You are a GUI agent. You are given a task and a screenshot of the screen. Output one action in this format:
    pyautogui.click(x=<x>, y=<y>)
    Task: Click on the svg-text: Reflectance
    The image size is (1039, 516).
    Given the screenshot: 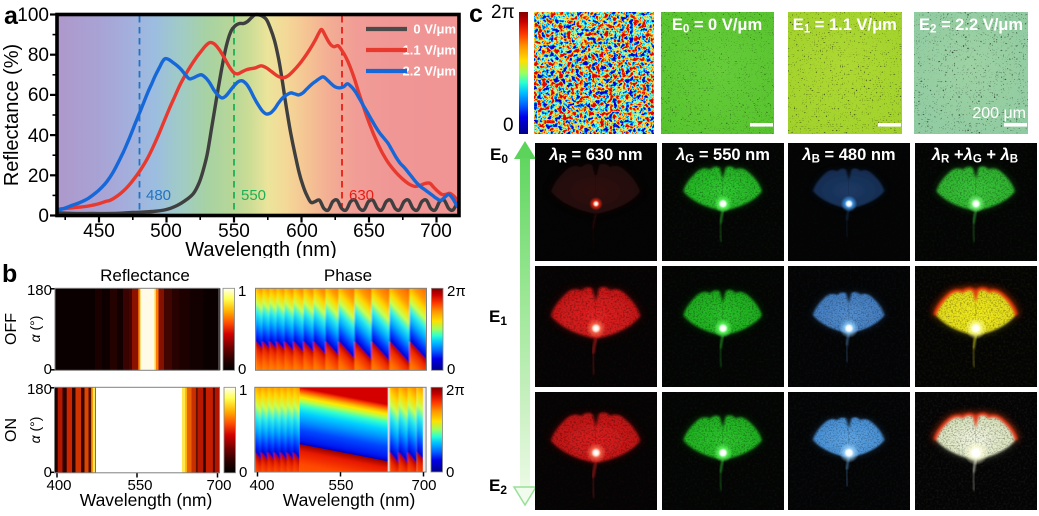 What is the action you would take?
    pyautogui.click(x=145, y=275)
    